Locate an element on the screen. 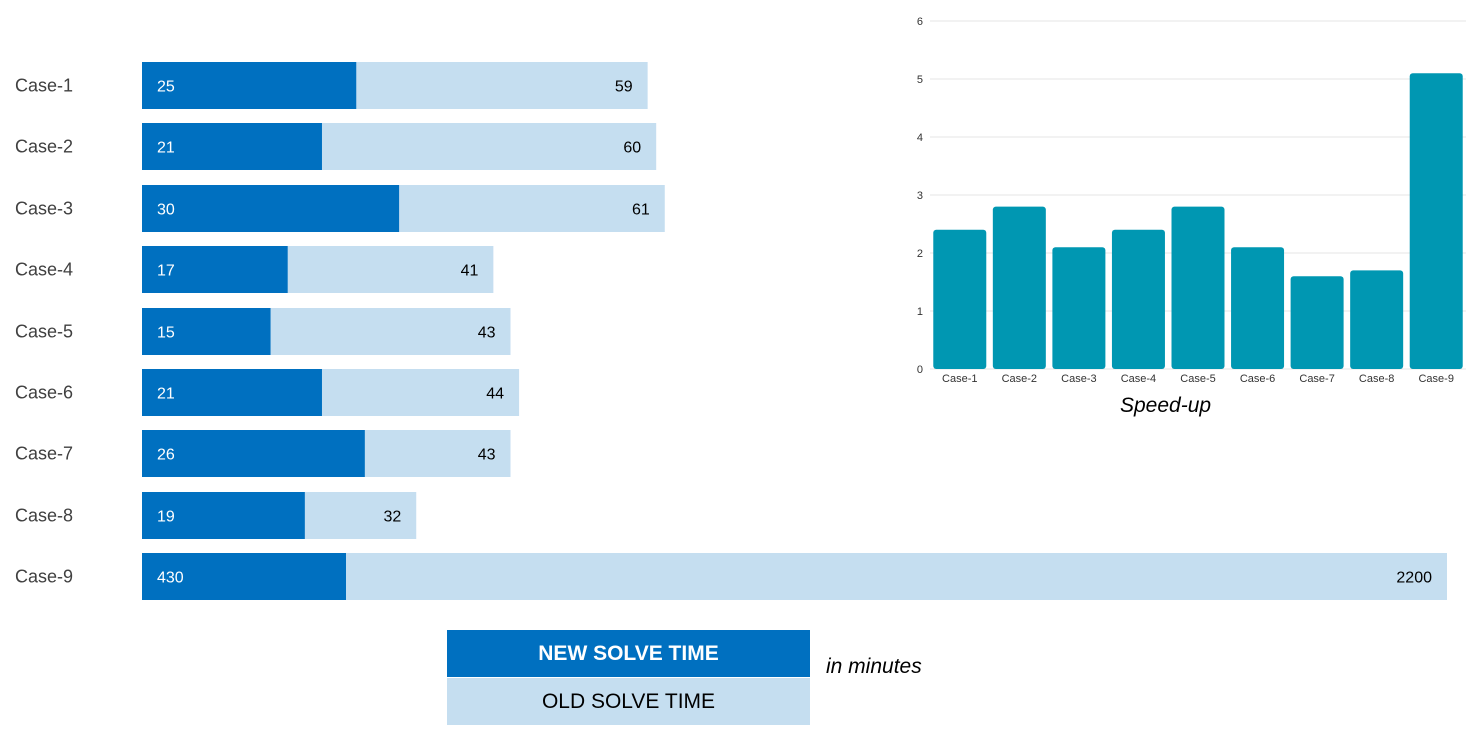 Image resolution: width=1482 pixels, height=747 pixels. new-solve-time-value-label: 26 is located at coordinates (166, 455).